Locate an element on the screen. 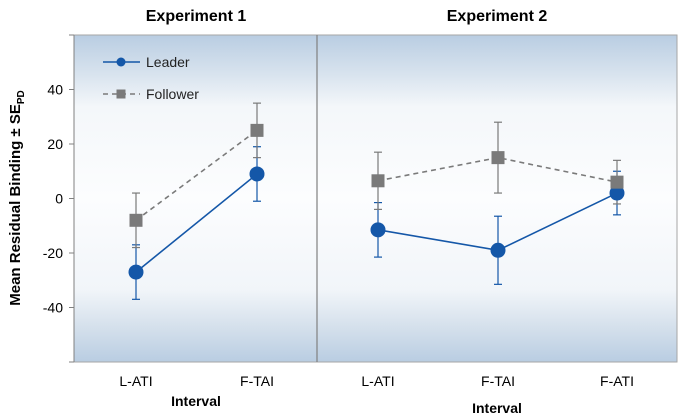 The image size is (680, 418). series-line-leader is located at coordinates (196, 223).